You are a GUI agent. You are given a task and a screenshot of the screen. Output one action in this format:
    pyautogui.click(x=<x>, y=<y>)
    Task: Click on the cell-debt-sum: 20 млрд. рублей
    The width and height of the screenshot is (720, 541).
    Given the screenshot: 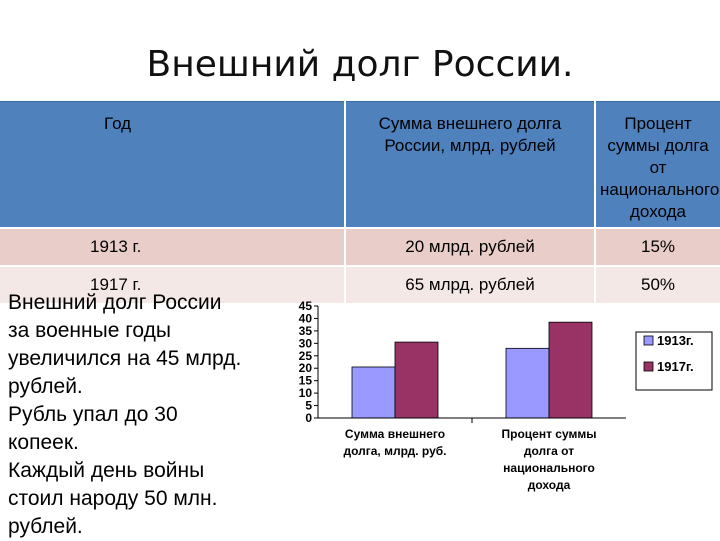 What is the action you would take?
    pyautogui.click(x=469, y=246)
    